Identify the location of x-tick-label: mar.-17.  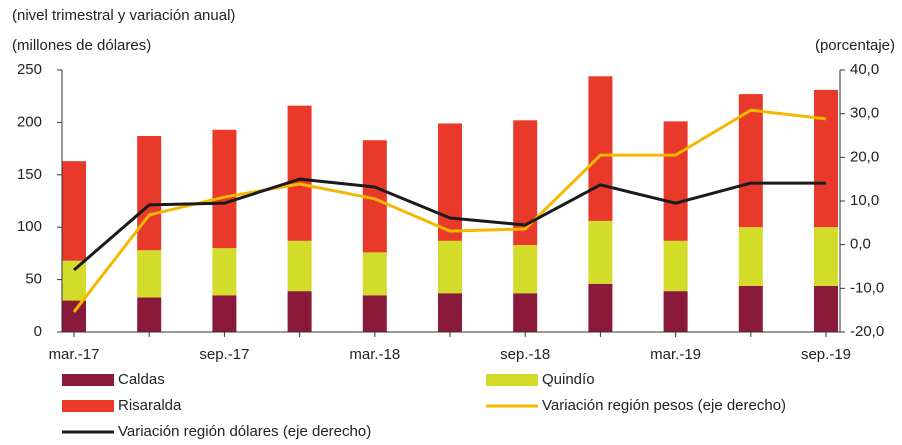
(74, 354).